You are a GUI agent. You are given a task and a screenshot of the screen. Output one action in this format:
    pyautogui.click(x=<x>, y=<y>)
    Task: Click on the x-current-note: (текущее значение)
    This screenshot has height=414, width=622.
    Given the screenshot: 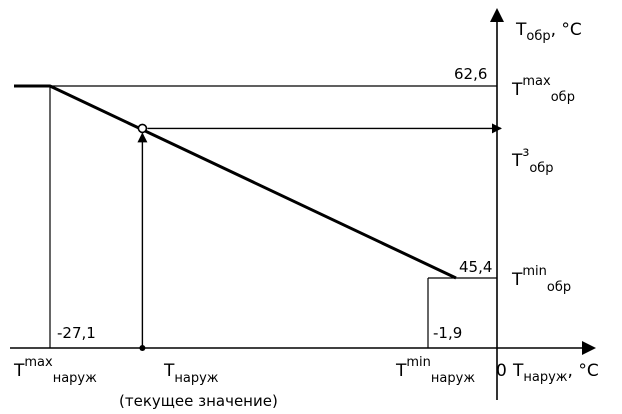 What is the action you would take?
    pyautogui.click(x=198, y=401)
    